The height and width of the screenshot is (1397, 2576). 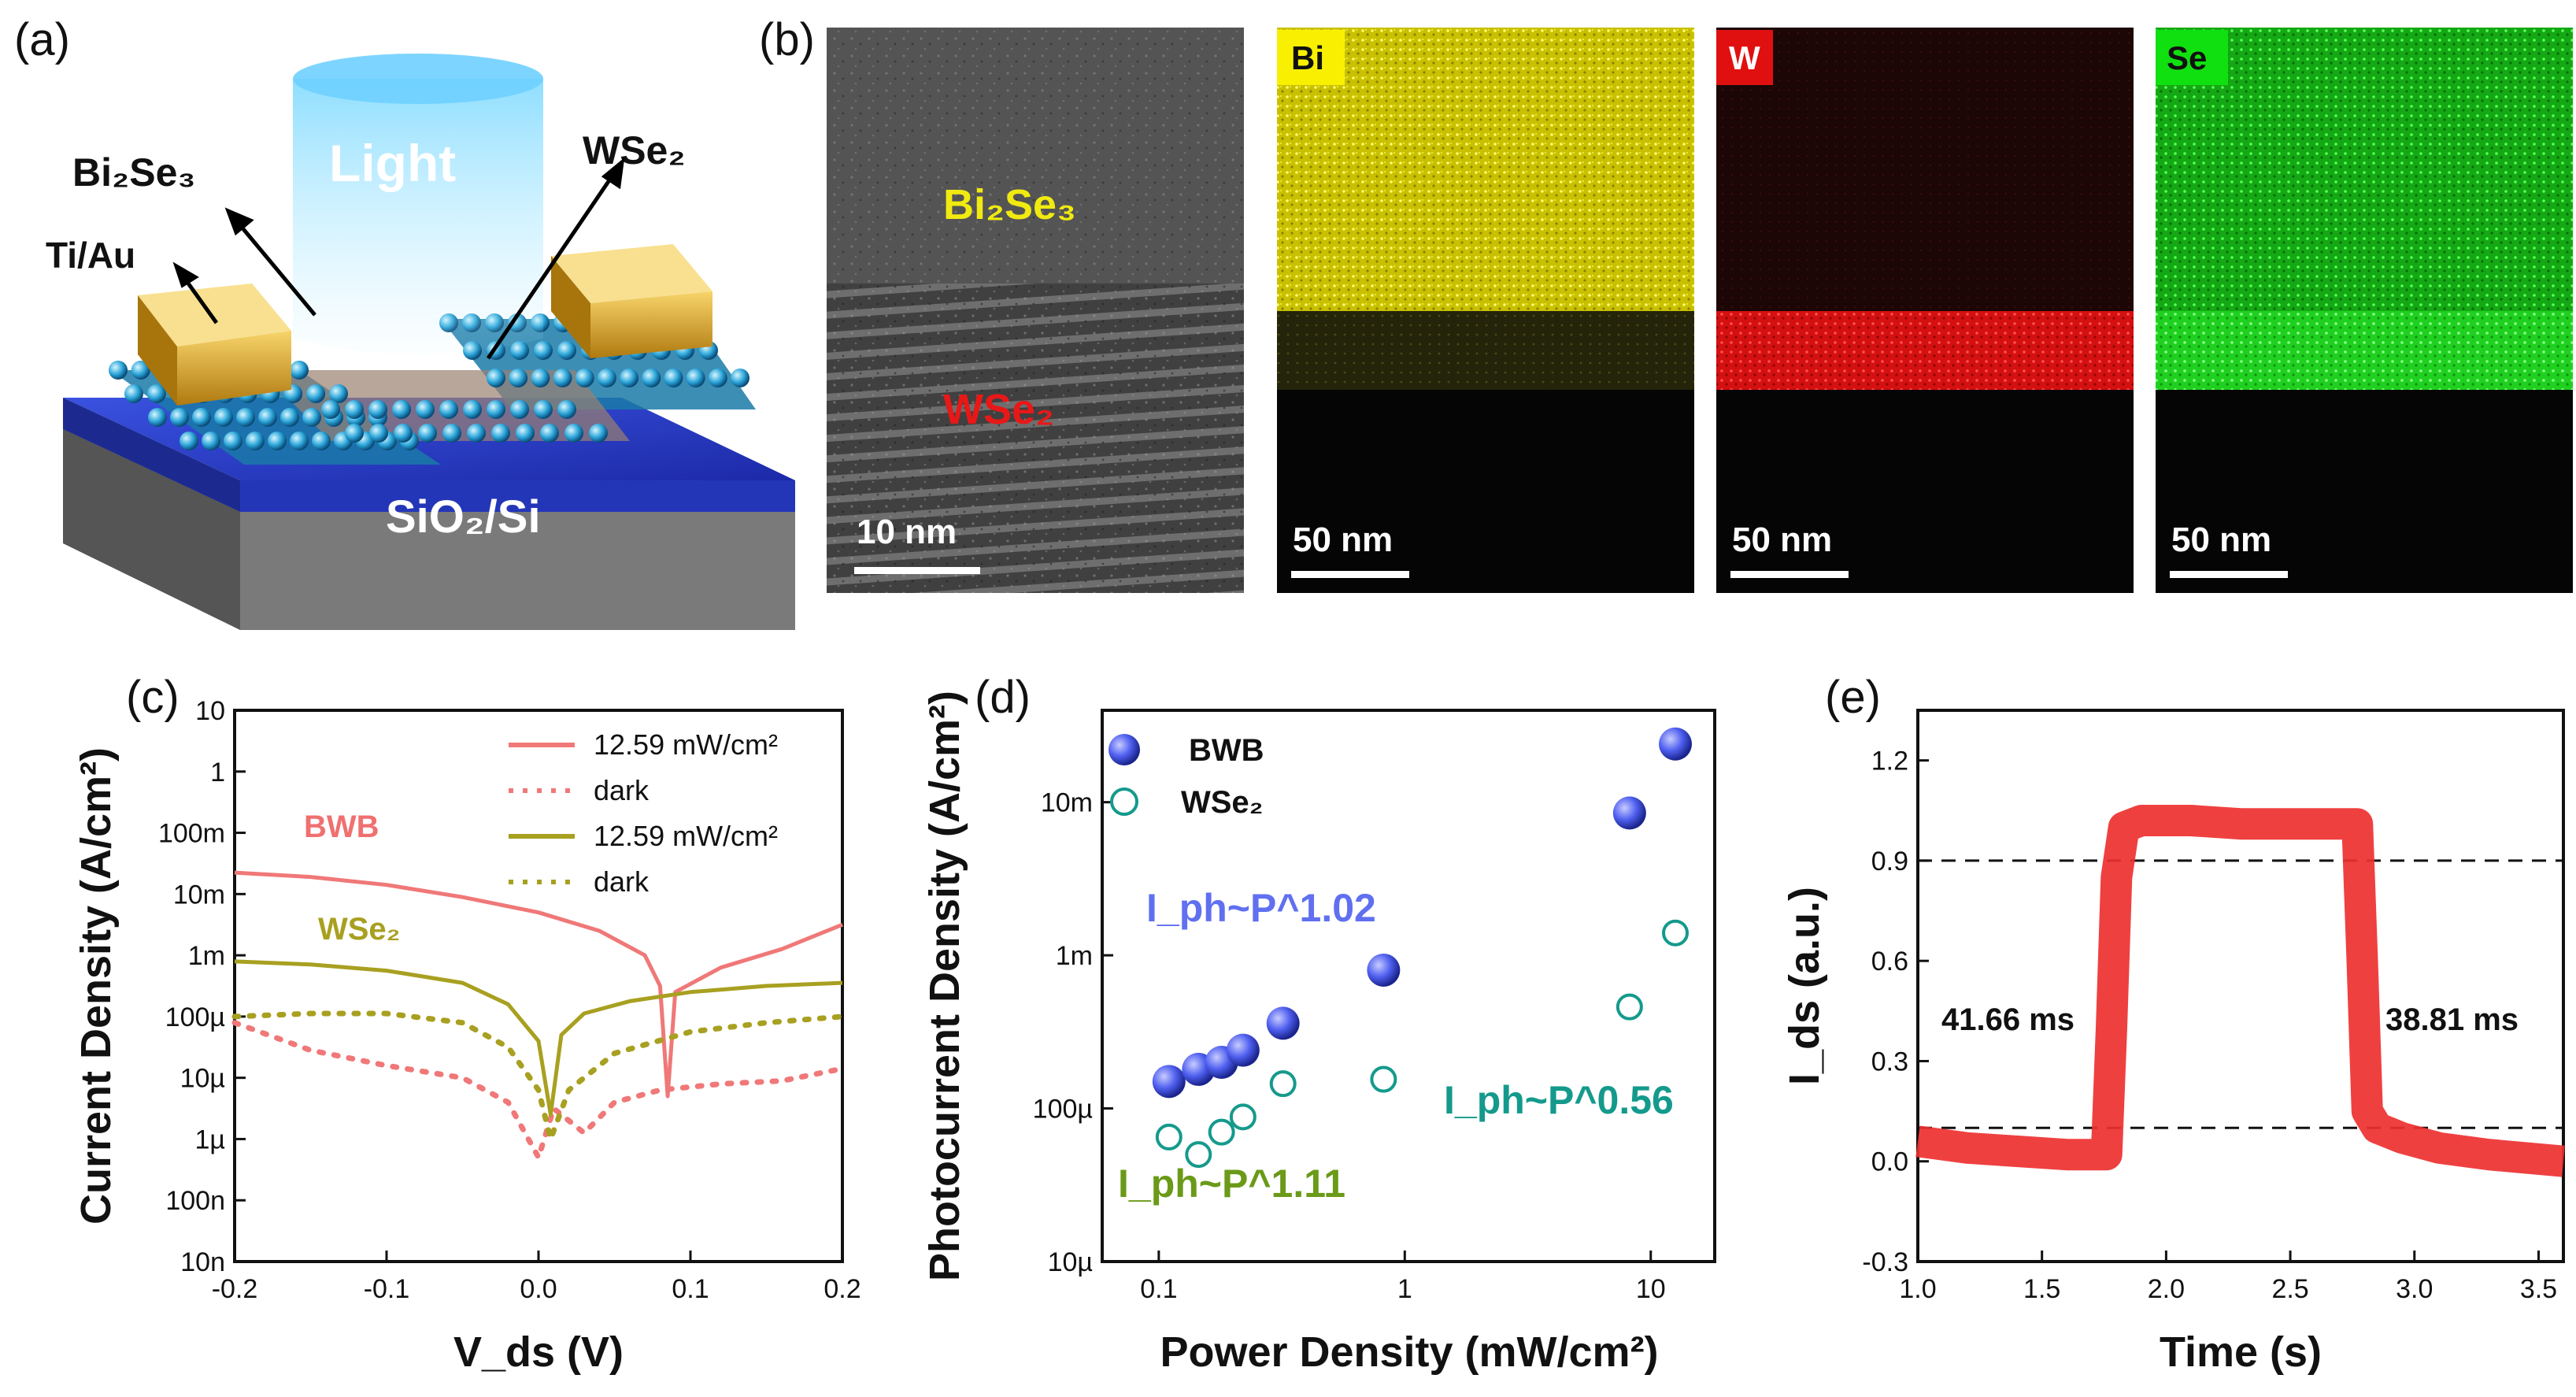 I want to click on legend-d-0: BWB, so click(x=1226, y=750).